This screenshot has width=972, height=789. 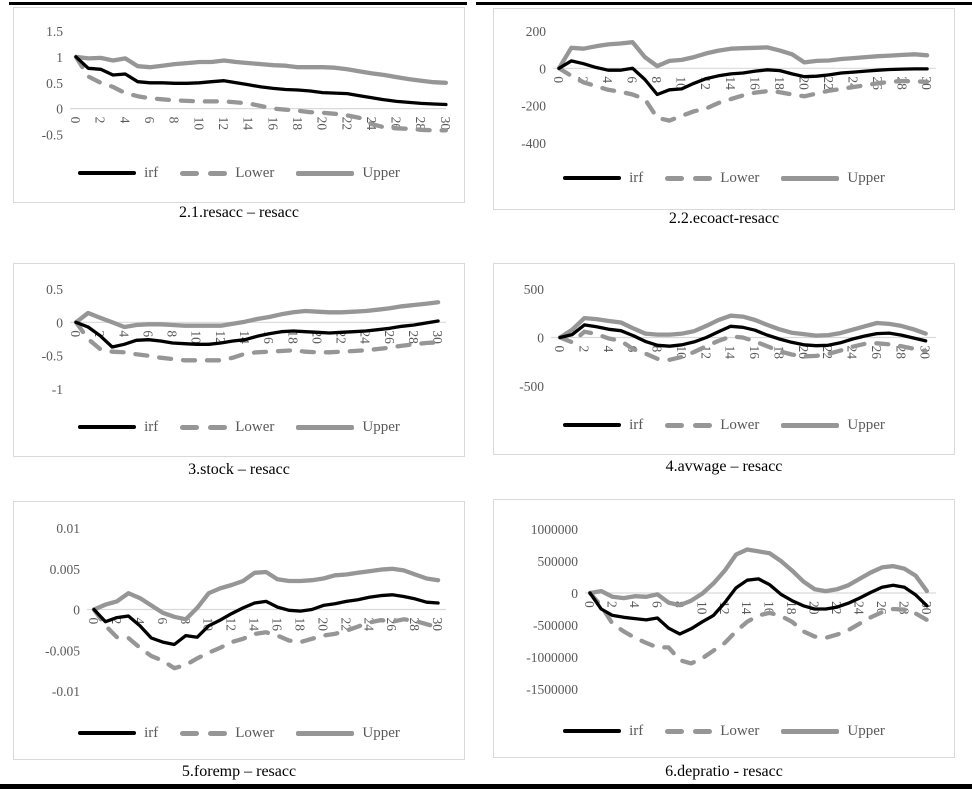 What do you see at coordinates (239, 469) in the screenshot?
I see `chart-caption-3: 3.stock – resacc` at bounding box center [239, 469].